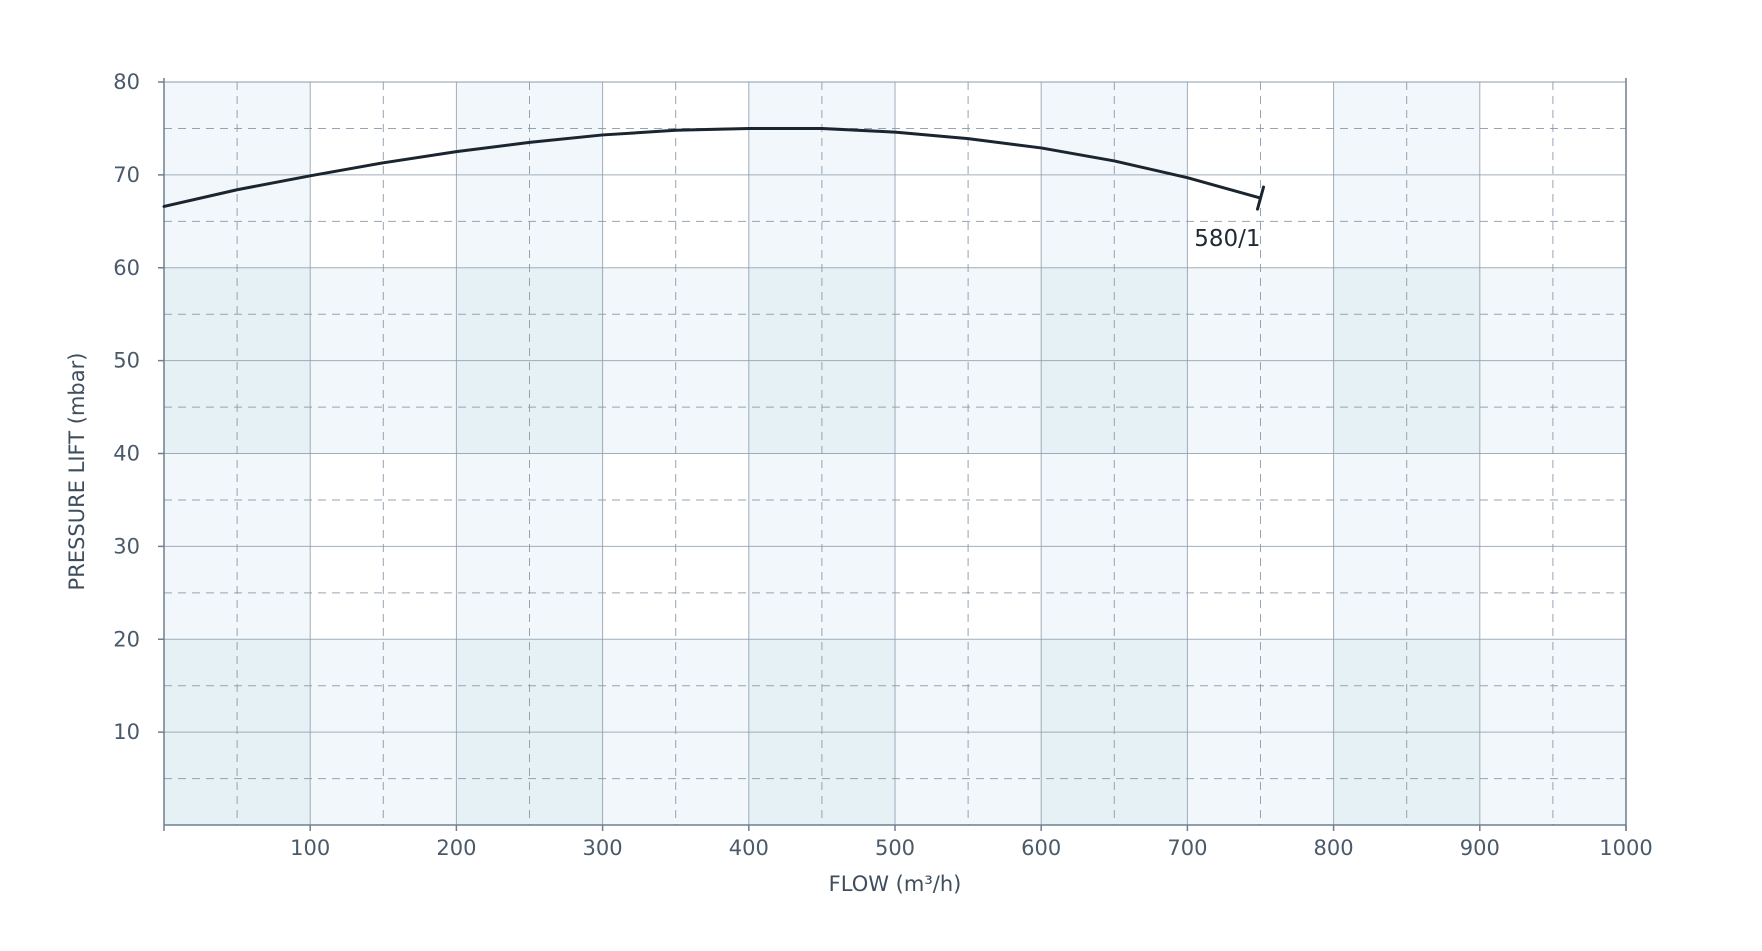 Image resolution: width=1762 pixels, height=951 pixels. I want to click on y-axis-title: PRESSURE LIFT (mbar), so click(77, 472).